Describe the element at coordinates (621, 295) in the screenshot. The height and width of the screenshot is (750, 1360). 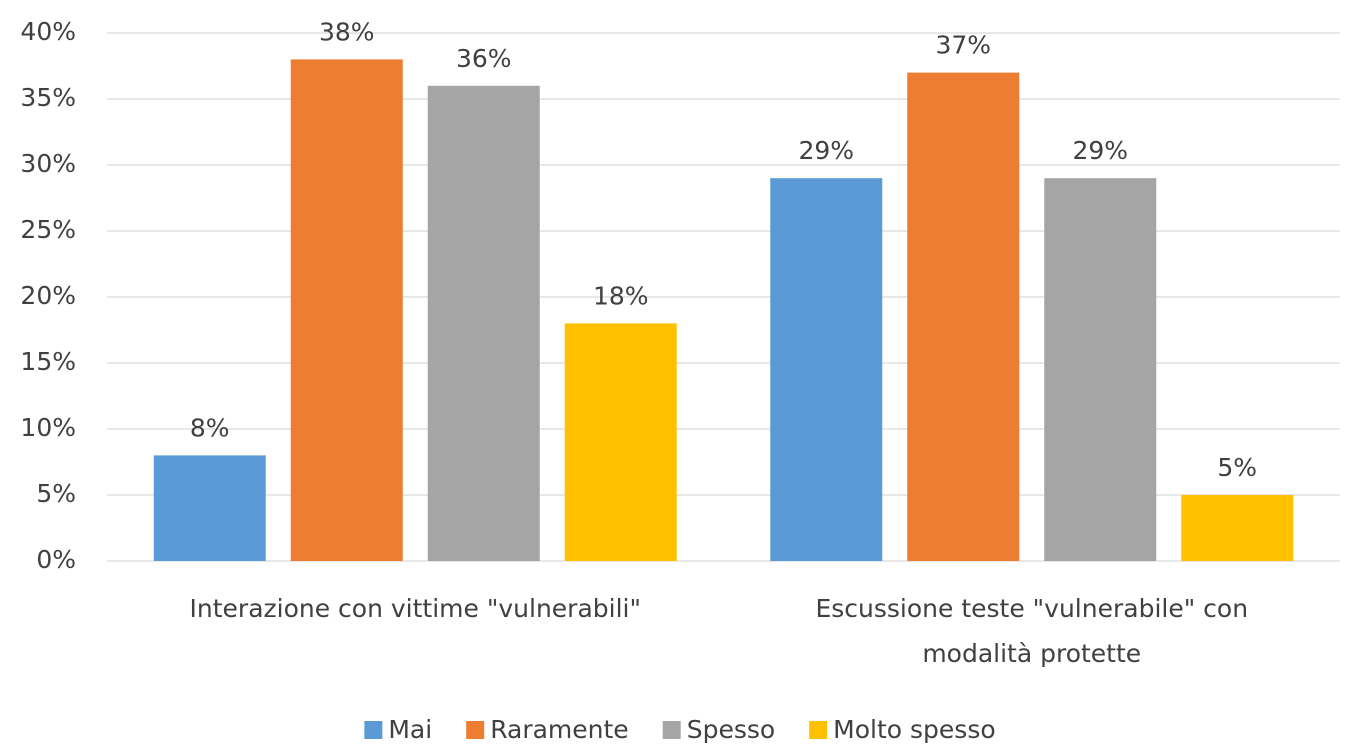
I see `data-label: 18%` at that location.